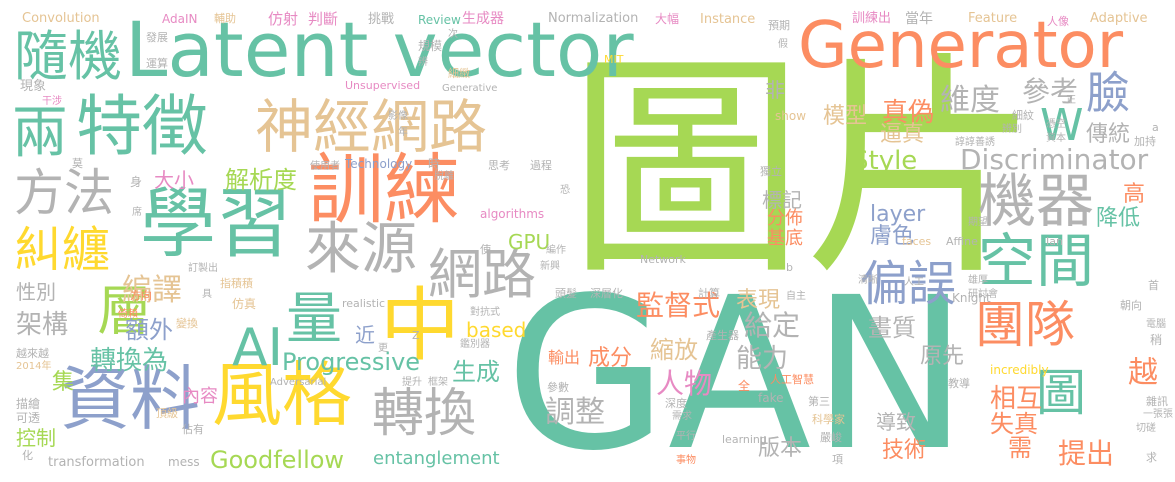 Image resolution: width=1175 pixels, height=482 pixels. Describe the element at coordinates (298, 382) in the screenshot. I see `word-adversarial: Adversarial` at that location.